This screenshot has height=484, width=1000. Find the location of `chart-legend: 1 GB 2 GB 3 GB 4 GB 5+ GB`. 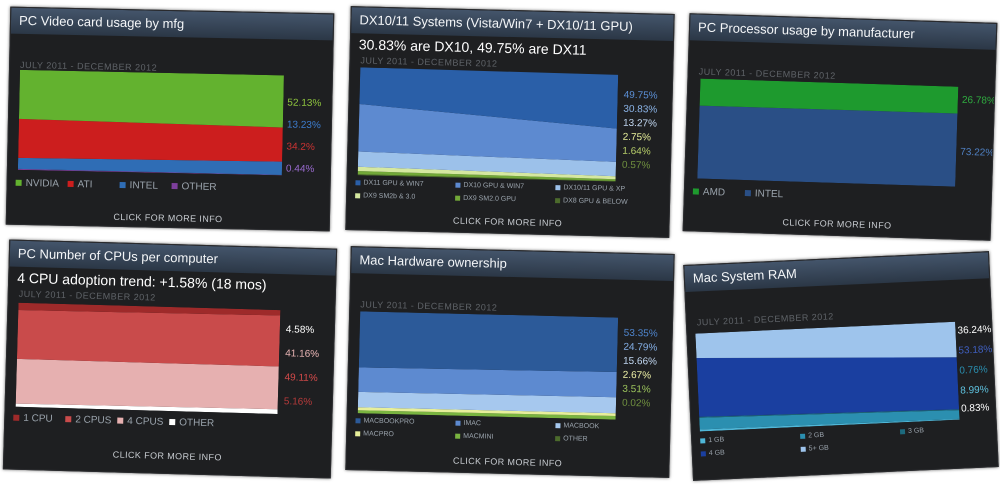

chart-legend: 1 GB 2 GB 3 GB 4 GB 5+ GB is located at coordinates (845, 443).